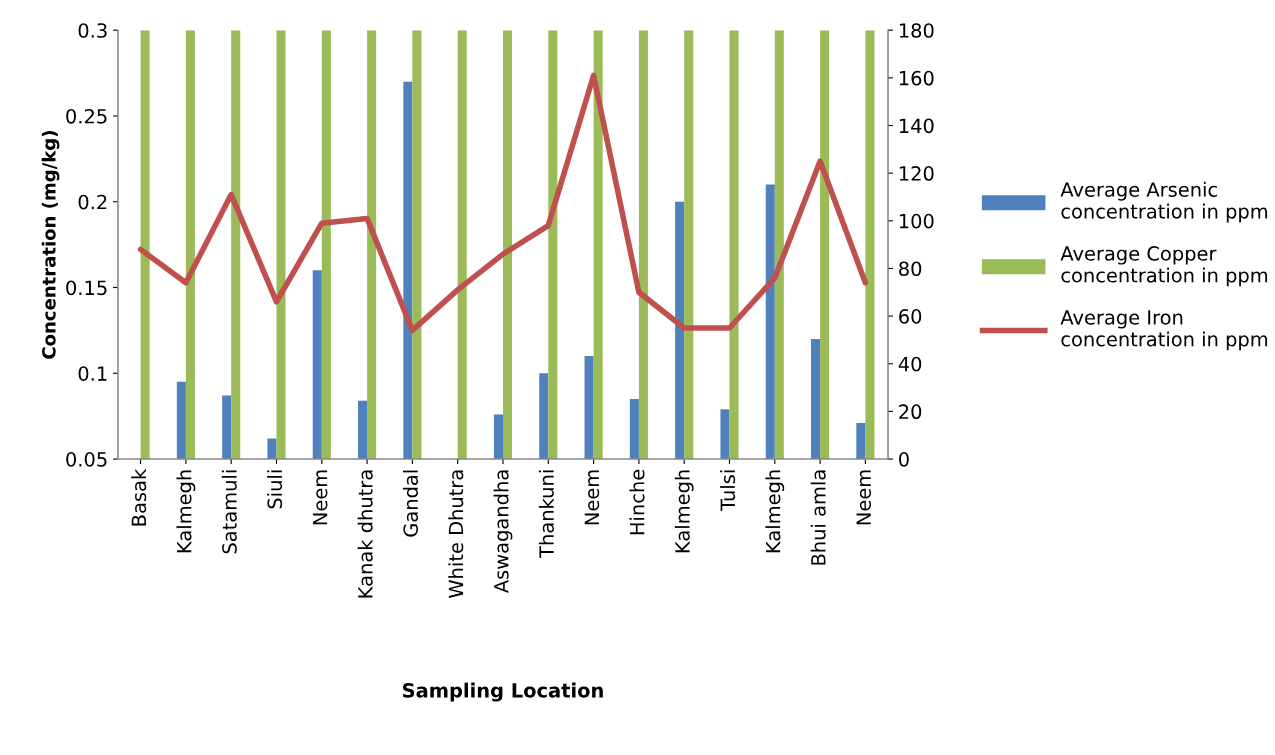  What do you see at coordinates (86, 459) in the screenshot?
I see `y-tick-label: 0.05` at bounding box center [86, 459].